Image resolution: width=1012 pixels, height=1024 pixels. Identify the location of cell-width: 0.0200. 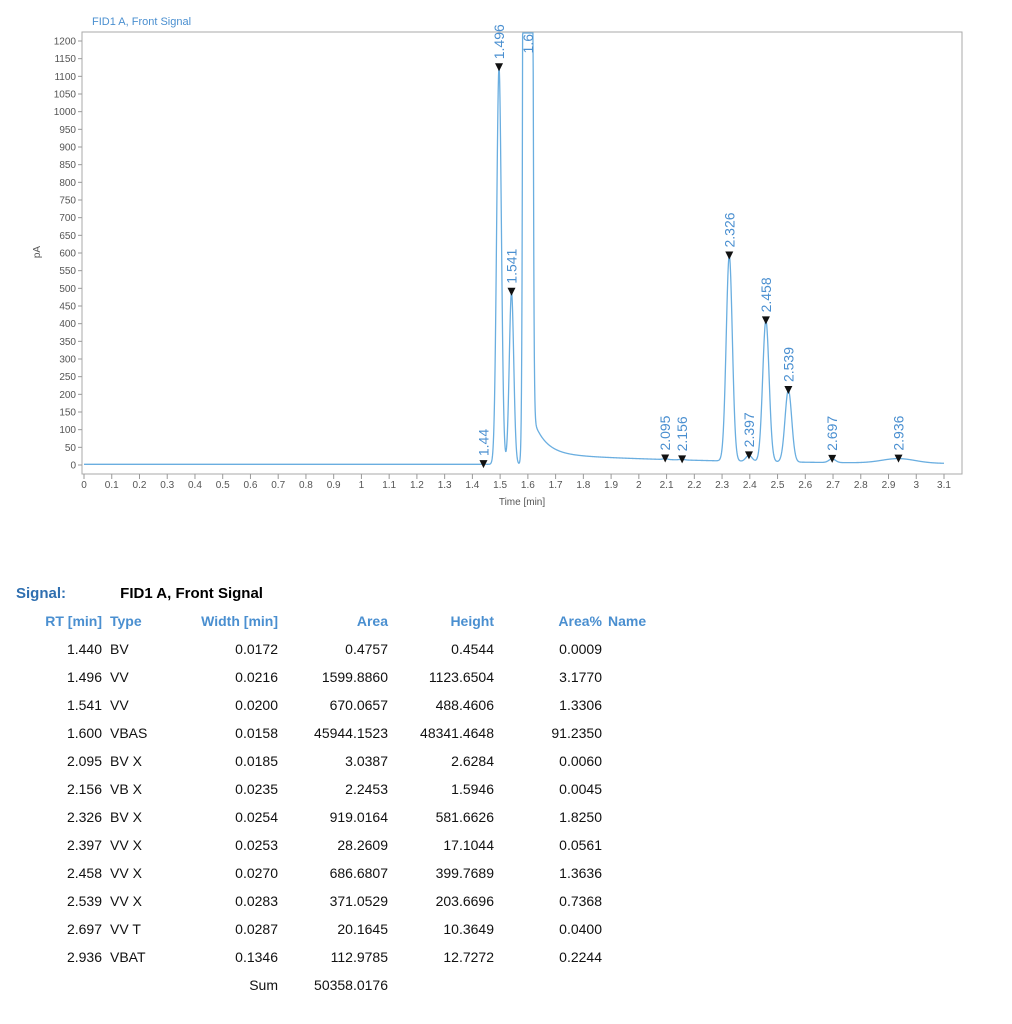
(256, 705).